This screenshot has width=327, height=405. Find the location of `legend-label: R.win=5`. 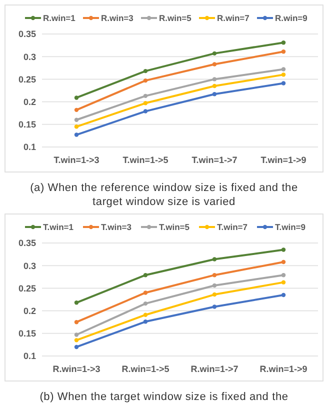

legend-label: R.win=5 is located at coordinates (175, 17).